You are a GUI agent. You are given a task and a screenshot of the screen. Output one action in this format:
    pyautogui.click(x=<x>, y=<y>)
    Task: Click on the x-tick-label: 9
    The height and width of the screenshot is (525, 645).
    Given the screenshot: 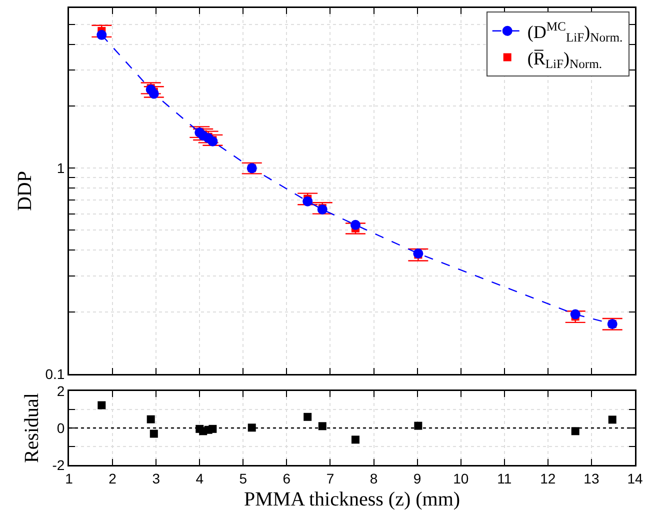 What is the action you would take?
    pyautogui.click(x=417, y=478)
    